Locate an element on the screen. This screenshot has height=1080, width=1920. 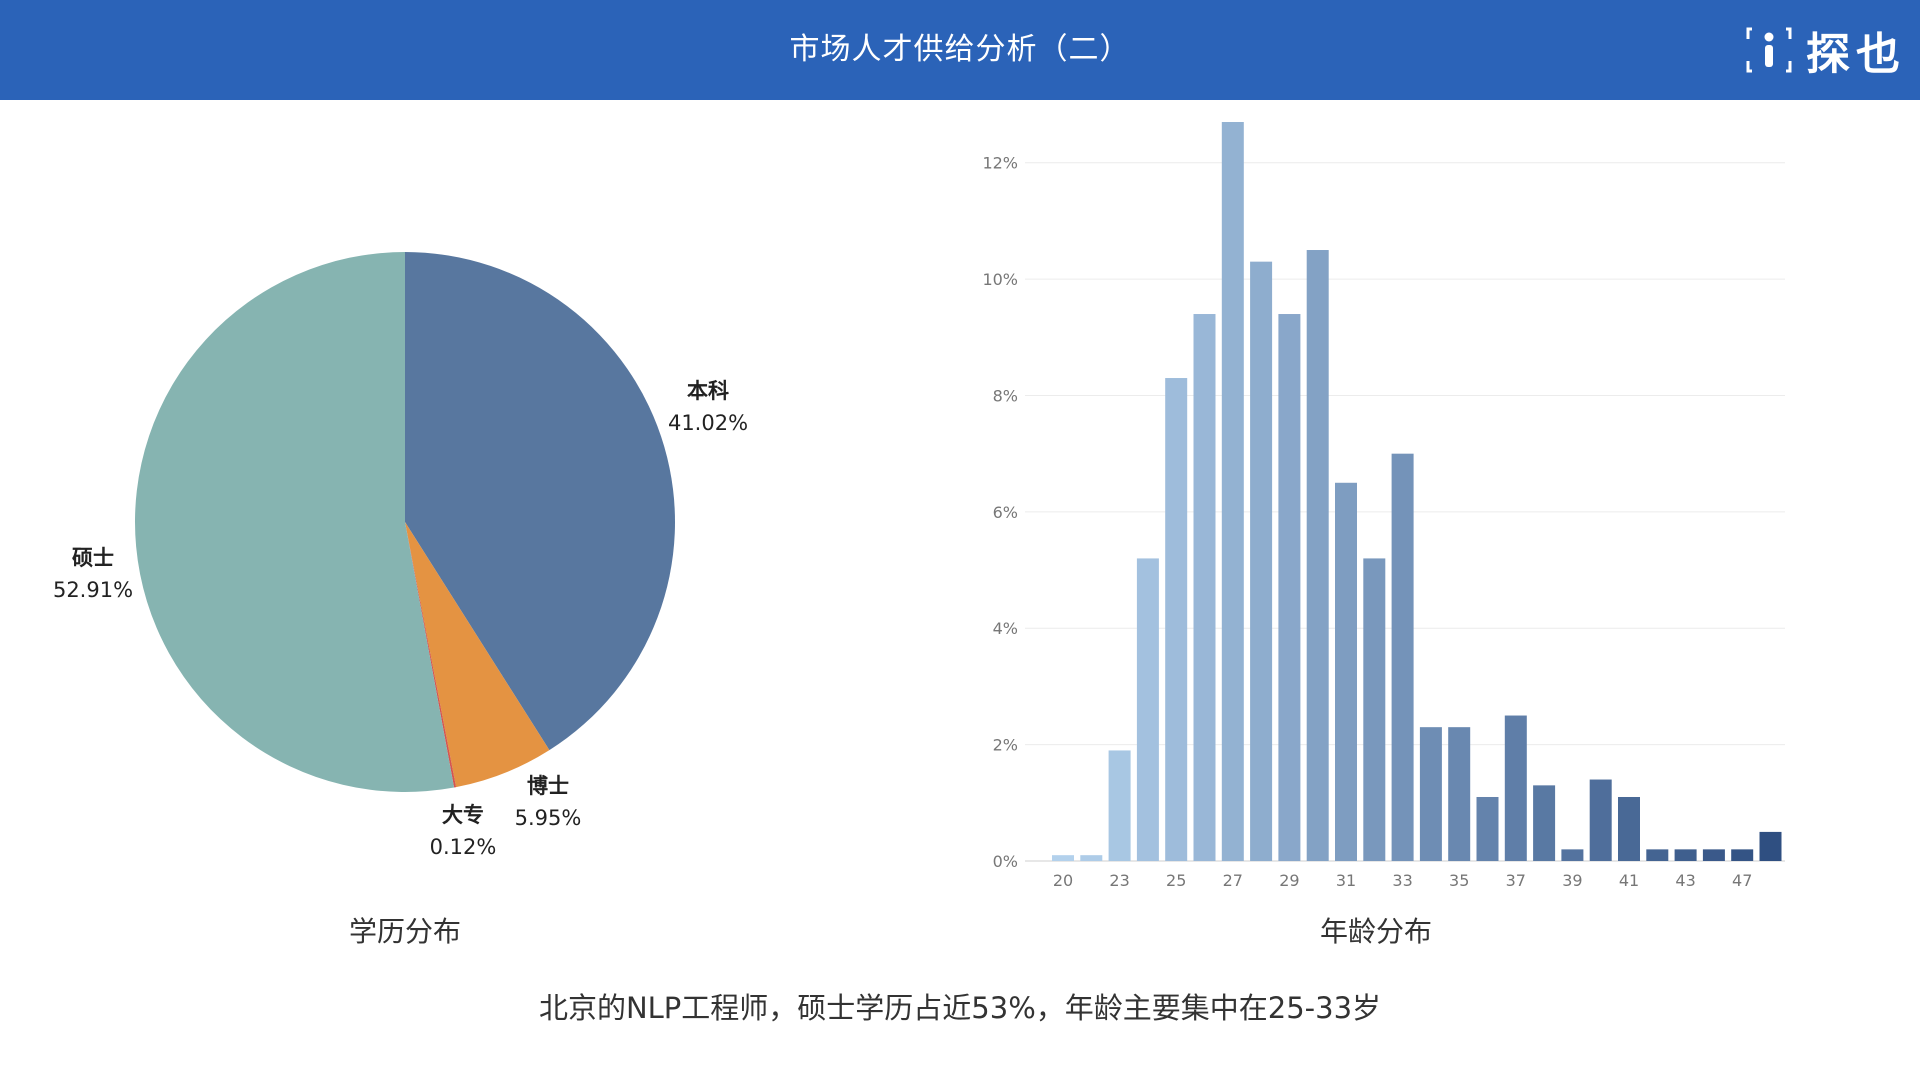
x-tick-label: 43 is located at coordinates (1685, 880).